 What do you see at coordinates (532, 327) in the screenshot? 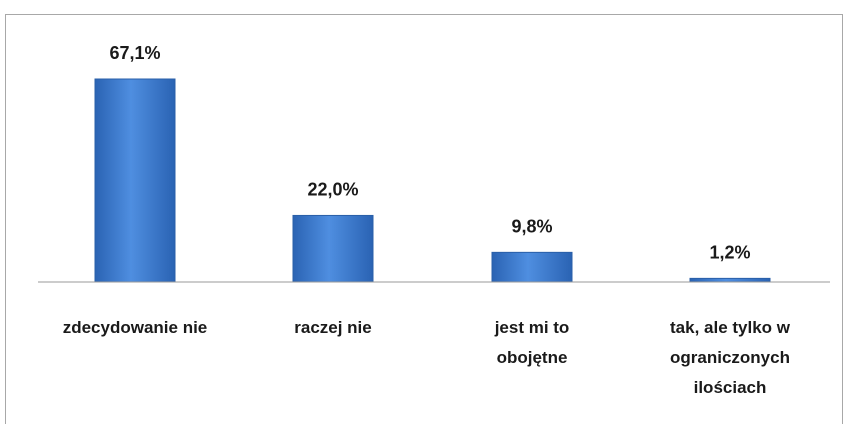
I see `category-label-line: jest mi to` at bounding box center [532, 327].